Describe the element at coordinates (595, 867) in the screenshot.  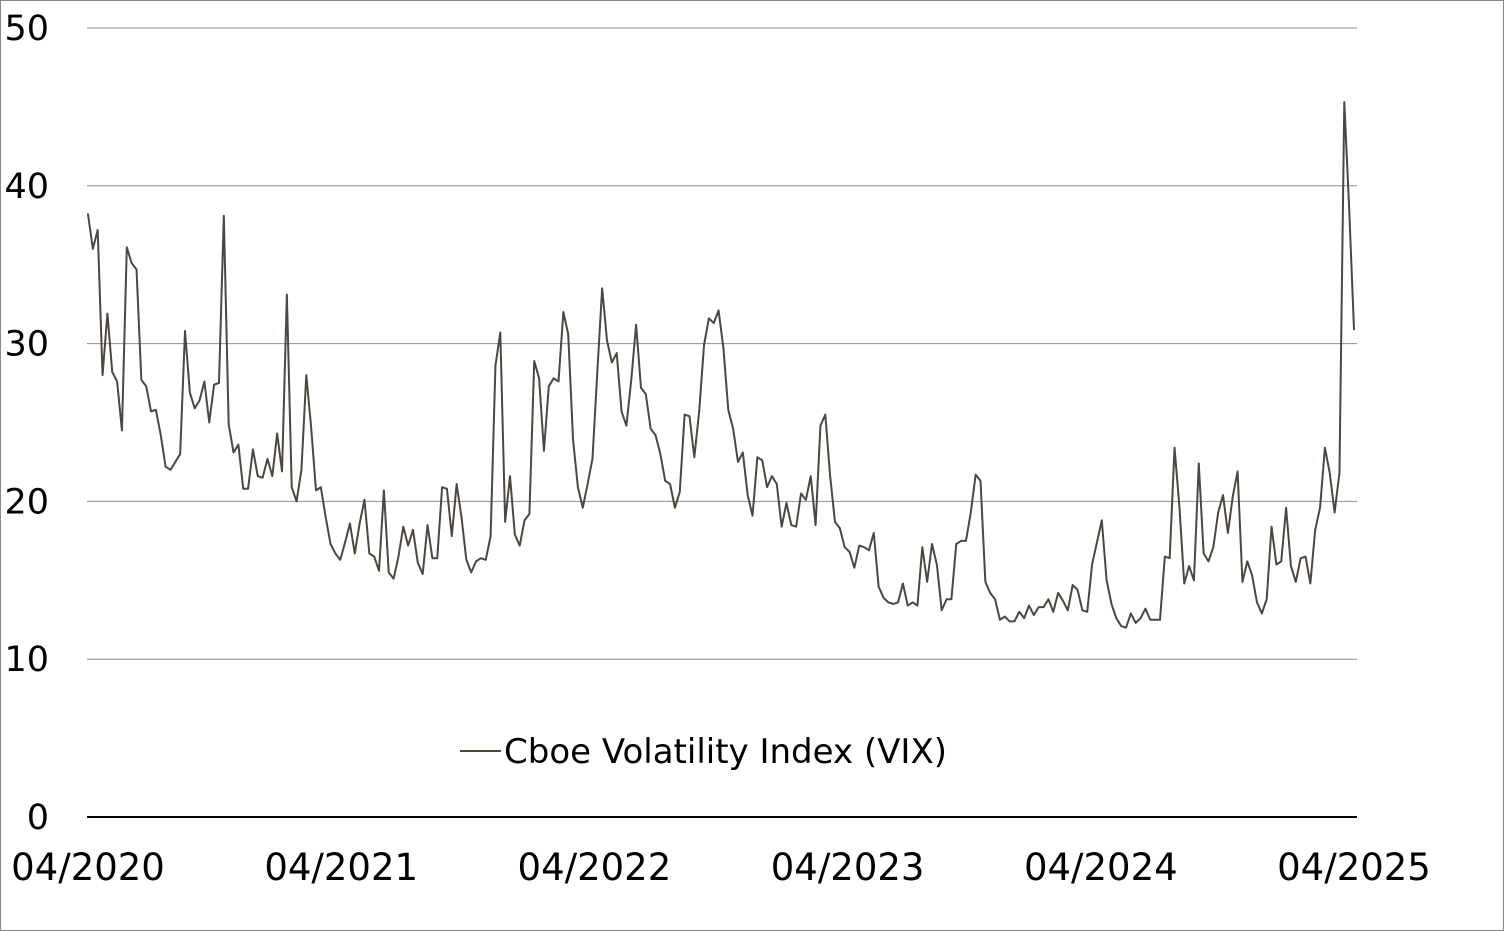
I see `x-tick-label-2: 04/2022` at that location.